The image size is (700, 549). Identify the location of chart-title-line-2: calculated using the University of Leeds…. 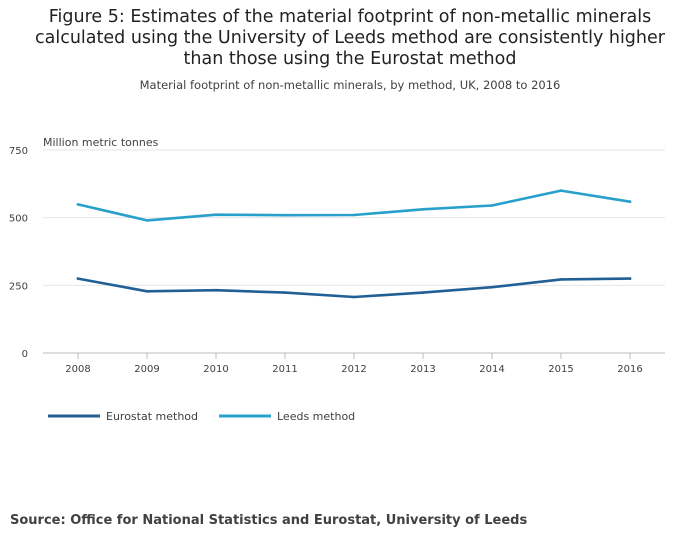
(350, 38).